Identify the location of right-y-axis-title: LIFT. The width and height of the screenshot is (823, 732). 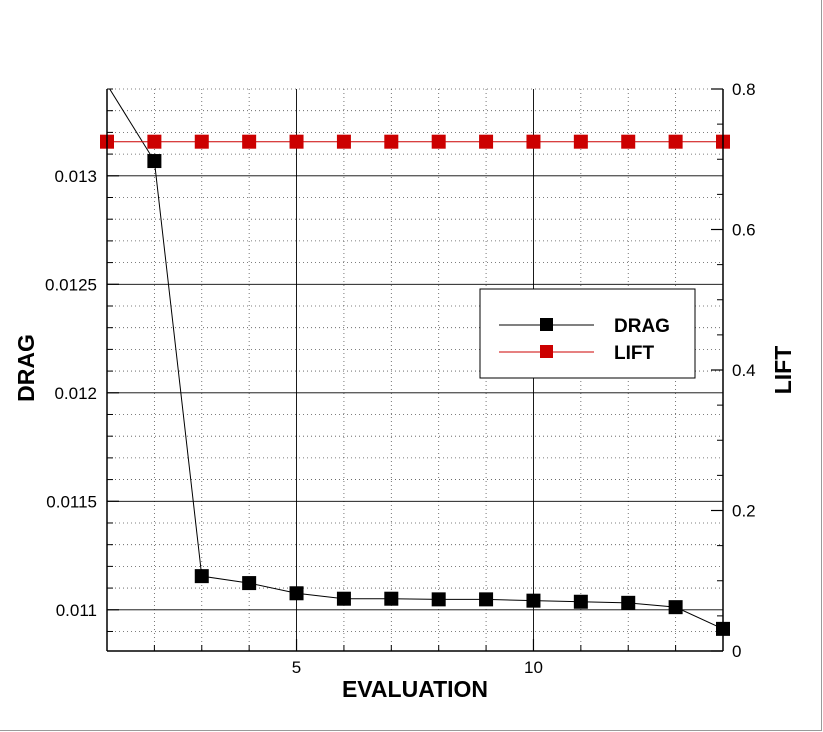
(783, 370).